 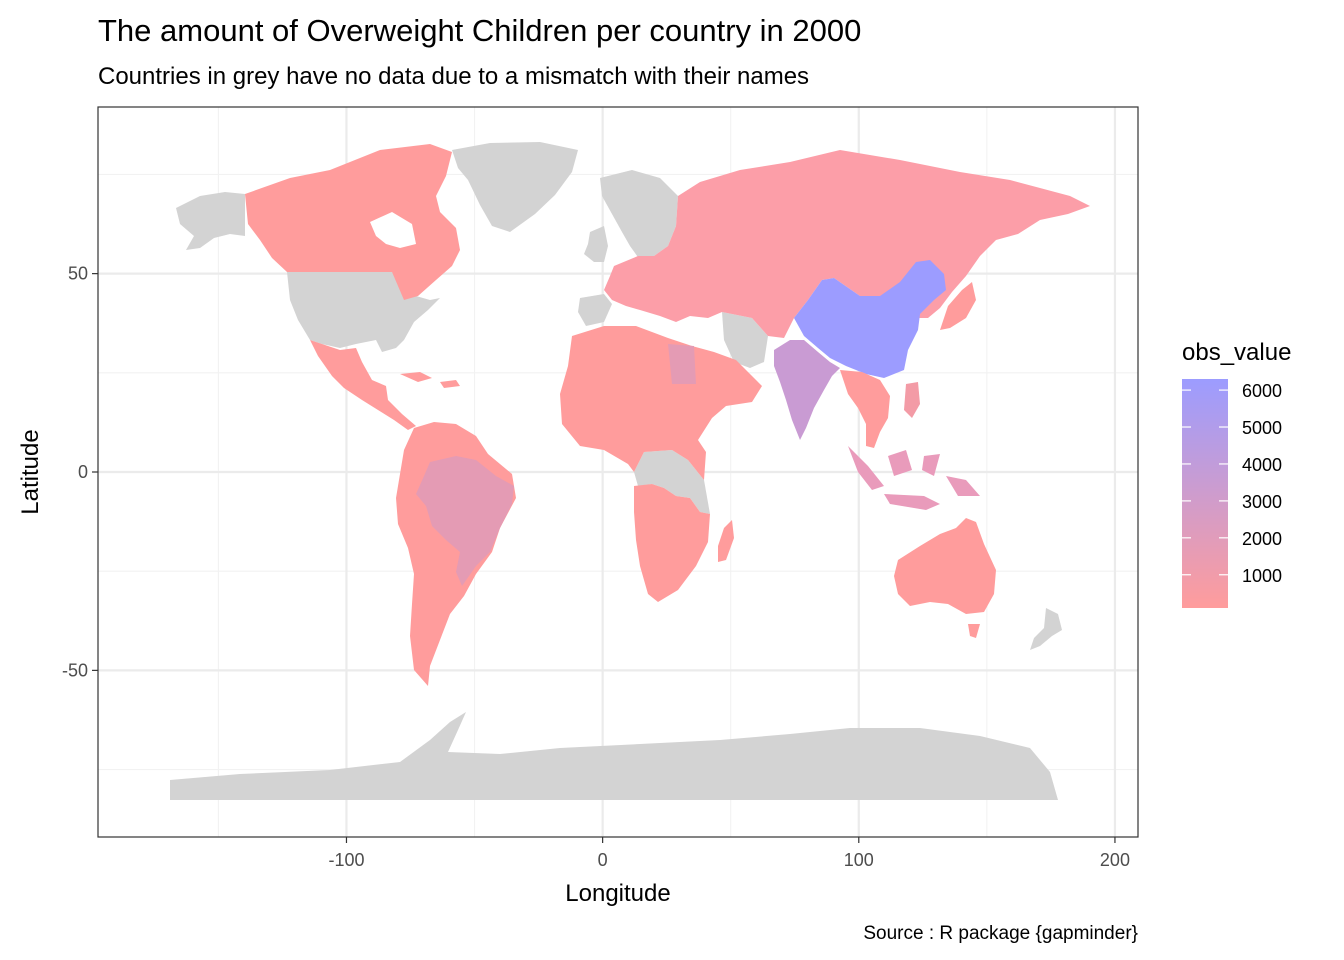 What do you see at coordinates (847, 244) in the screenshot?
I see `region-eurasia` at bounding box center [847, 244].